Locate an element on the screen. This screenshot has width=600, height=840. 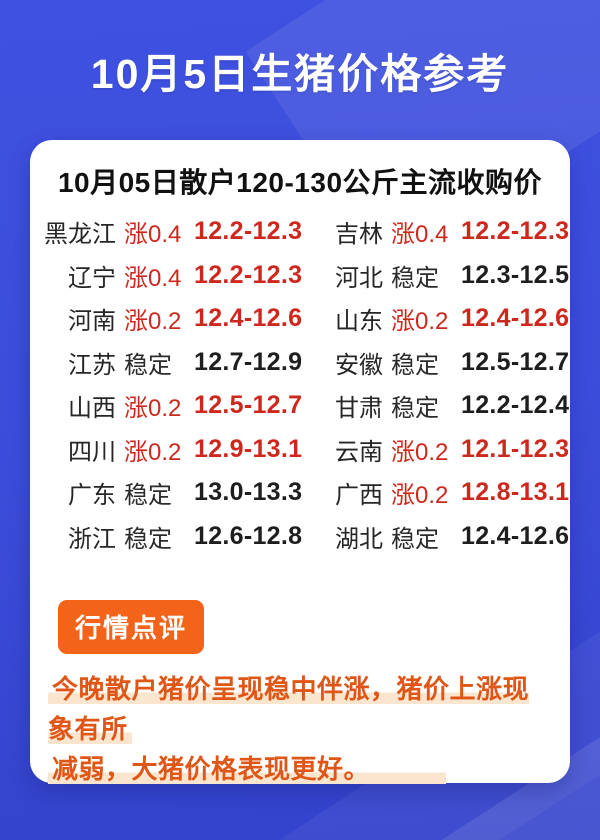
card-title: 10月05日散户120-130公斤主流收购价 is located at coordinates (300, 182).